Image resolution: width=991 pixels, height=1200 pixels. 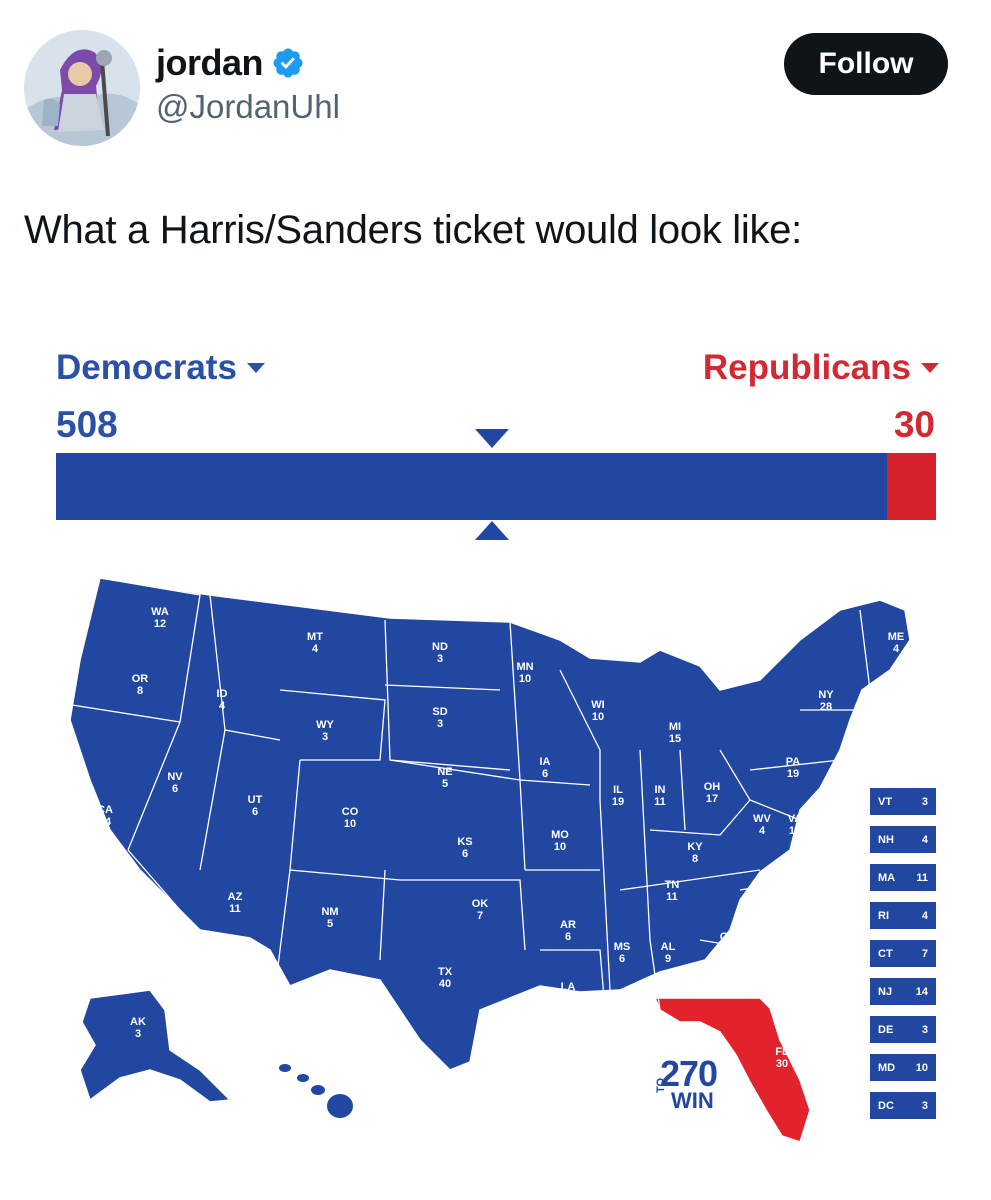 I want to click on republicans-electoral-votes: 30, so click(x=914, y=424).